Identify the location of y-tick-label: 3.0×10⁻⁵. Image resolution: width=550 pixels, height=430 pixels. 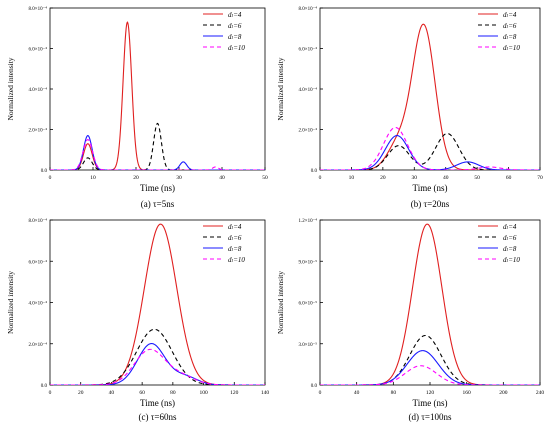
(308, 345).